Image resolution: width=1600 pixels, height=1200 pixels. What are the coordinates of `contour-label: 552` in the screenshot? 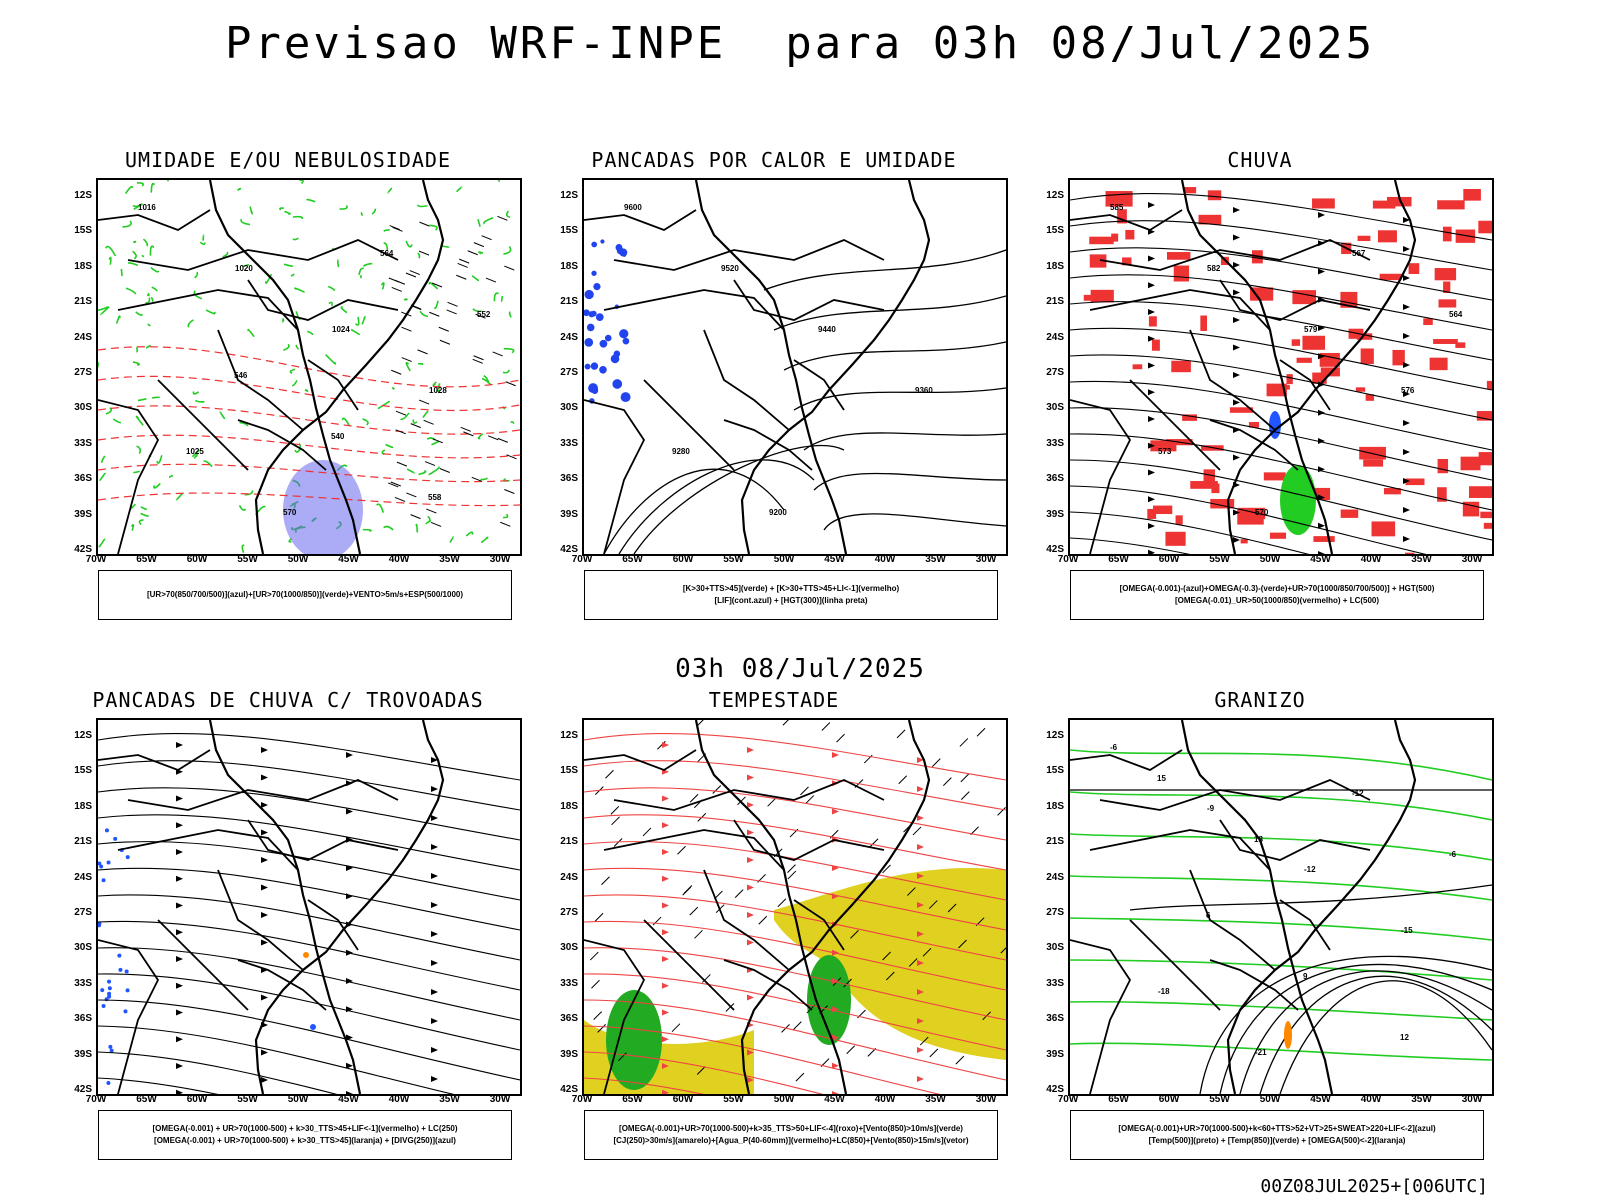 It's located at (484, 314).